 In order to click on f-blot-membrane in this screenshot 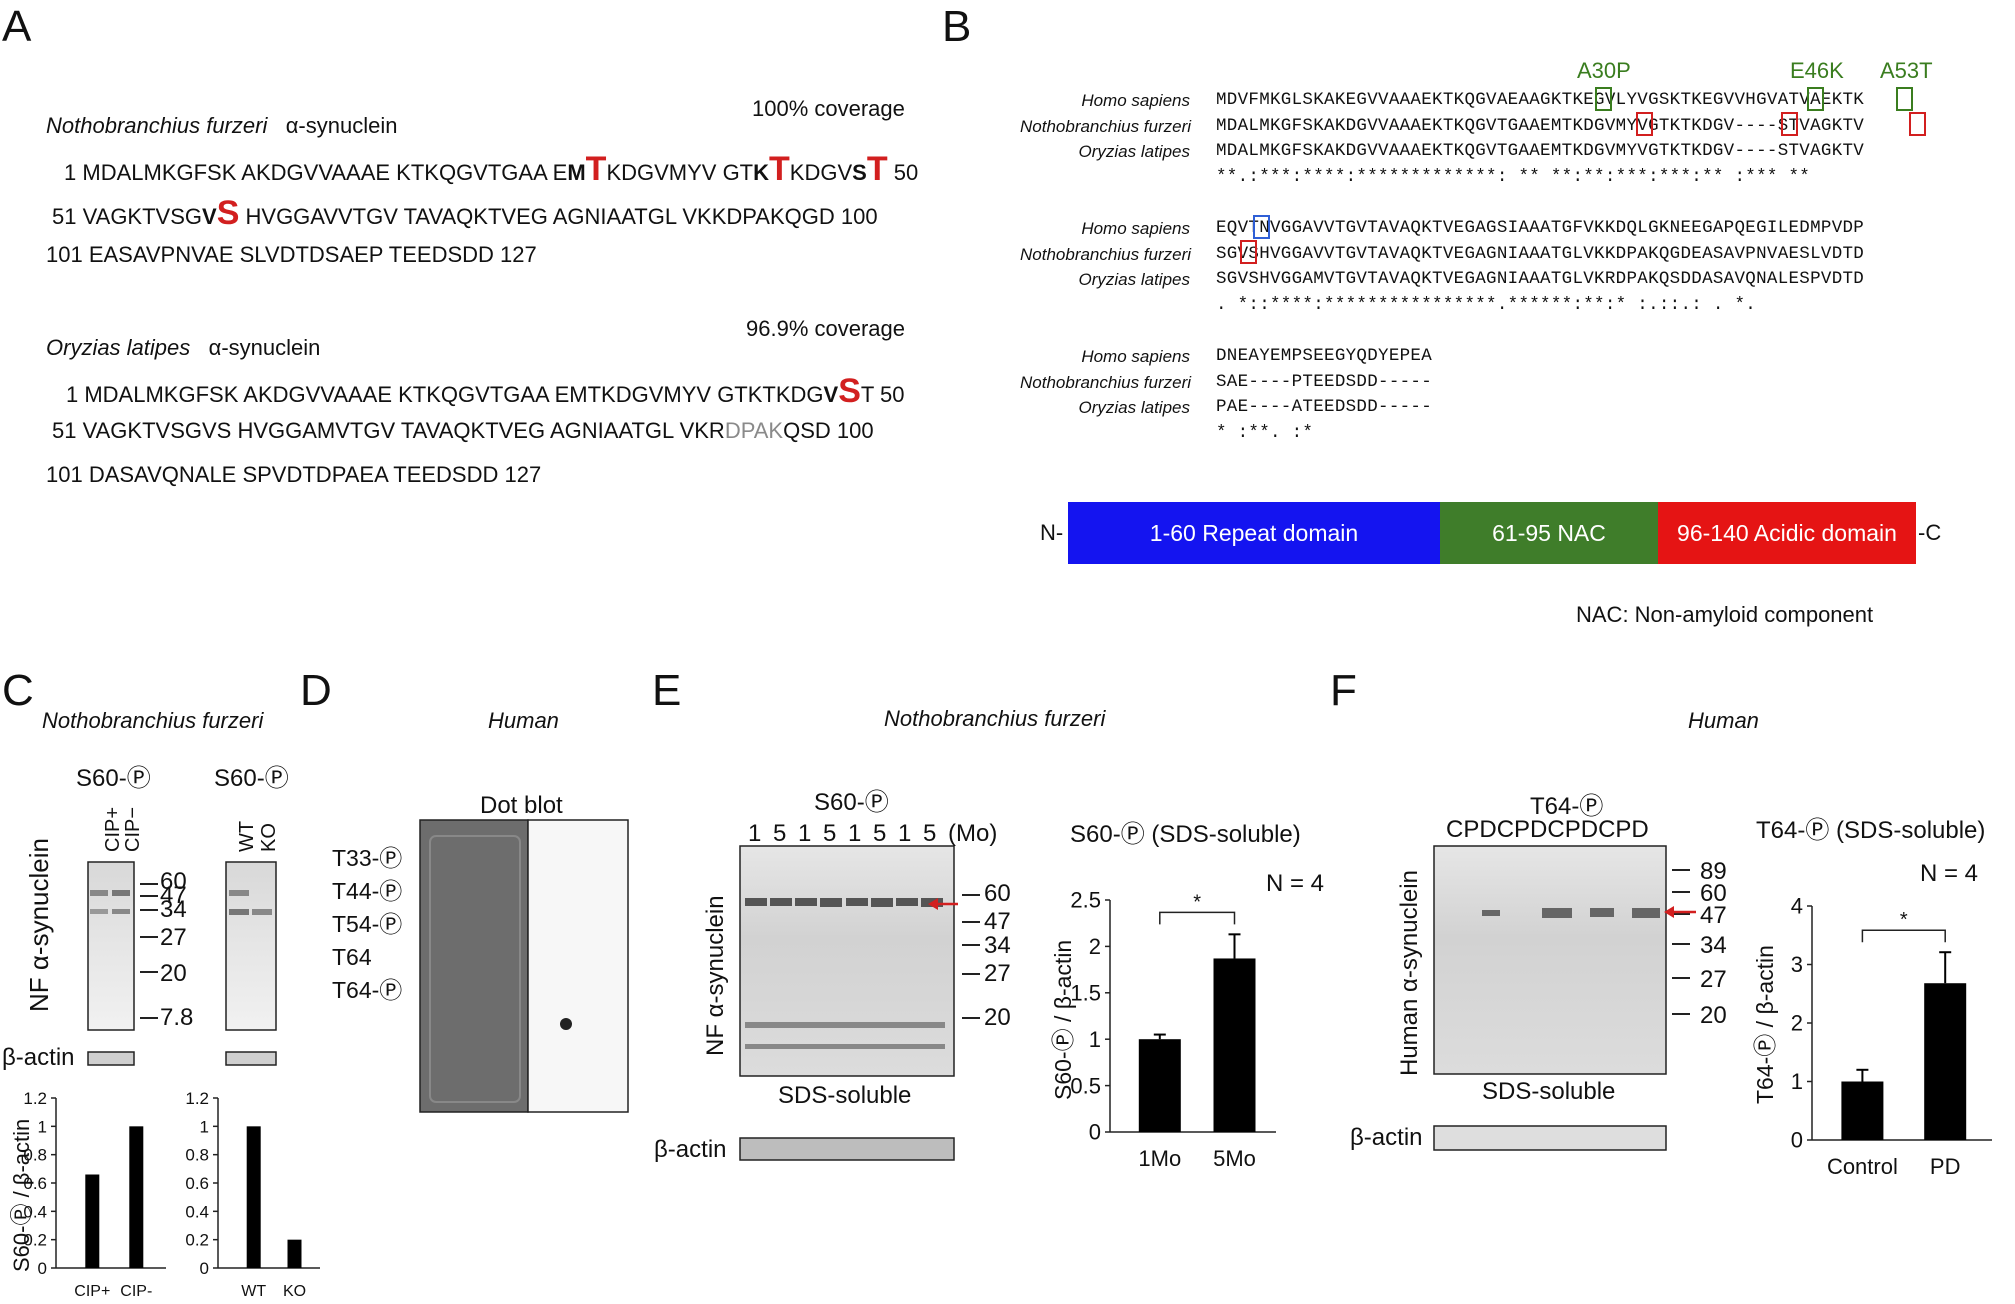, I will do `click(1550, 960)`.